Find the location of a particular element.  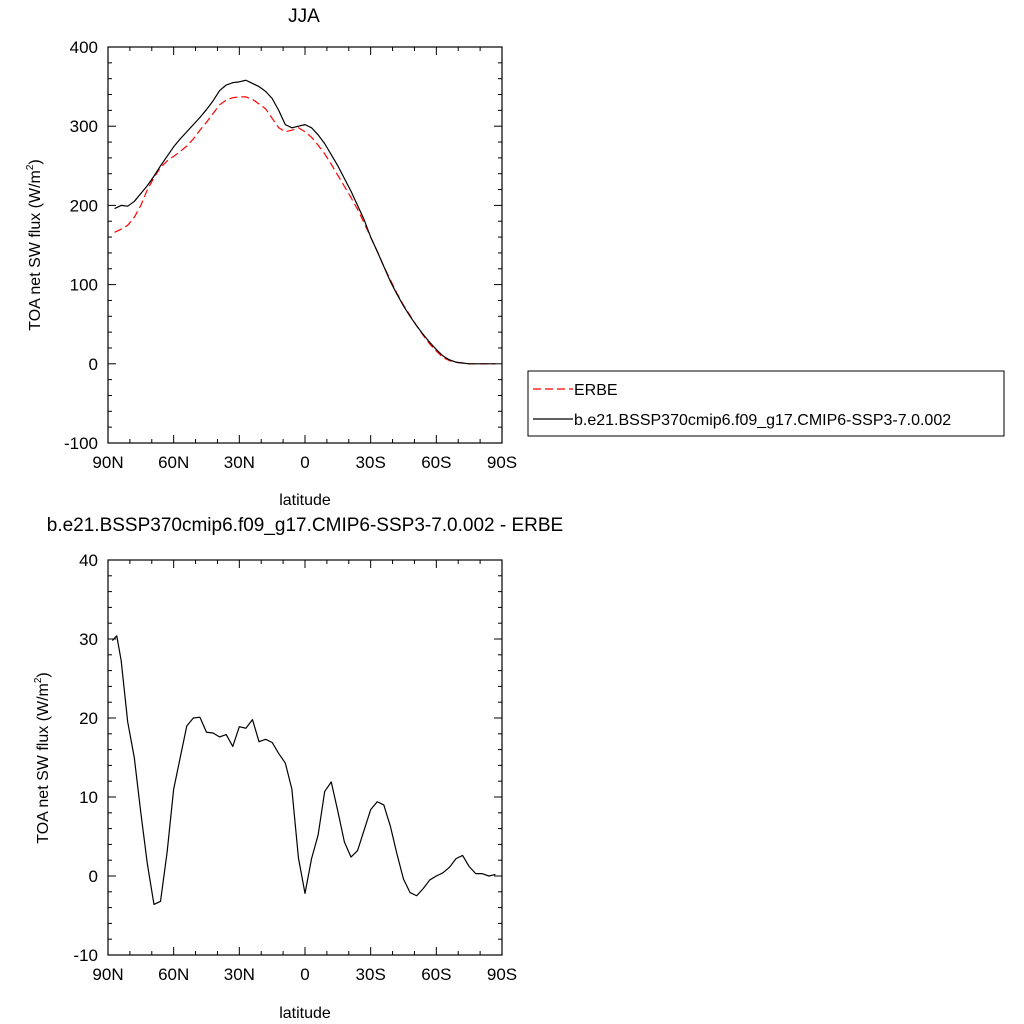

top-y-axis-label-close: ) is located at coordinates (35, 161).